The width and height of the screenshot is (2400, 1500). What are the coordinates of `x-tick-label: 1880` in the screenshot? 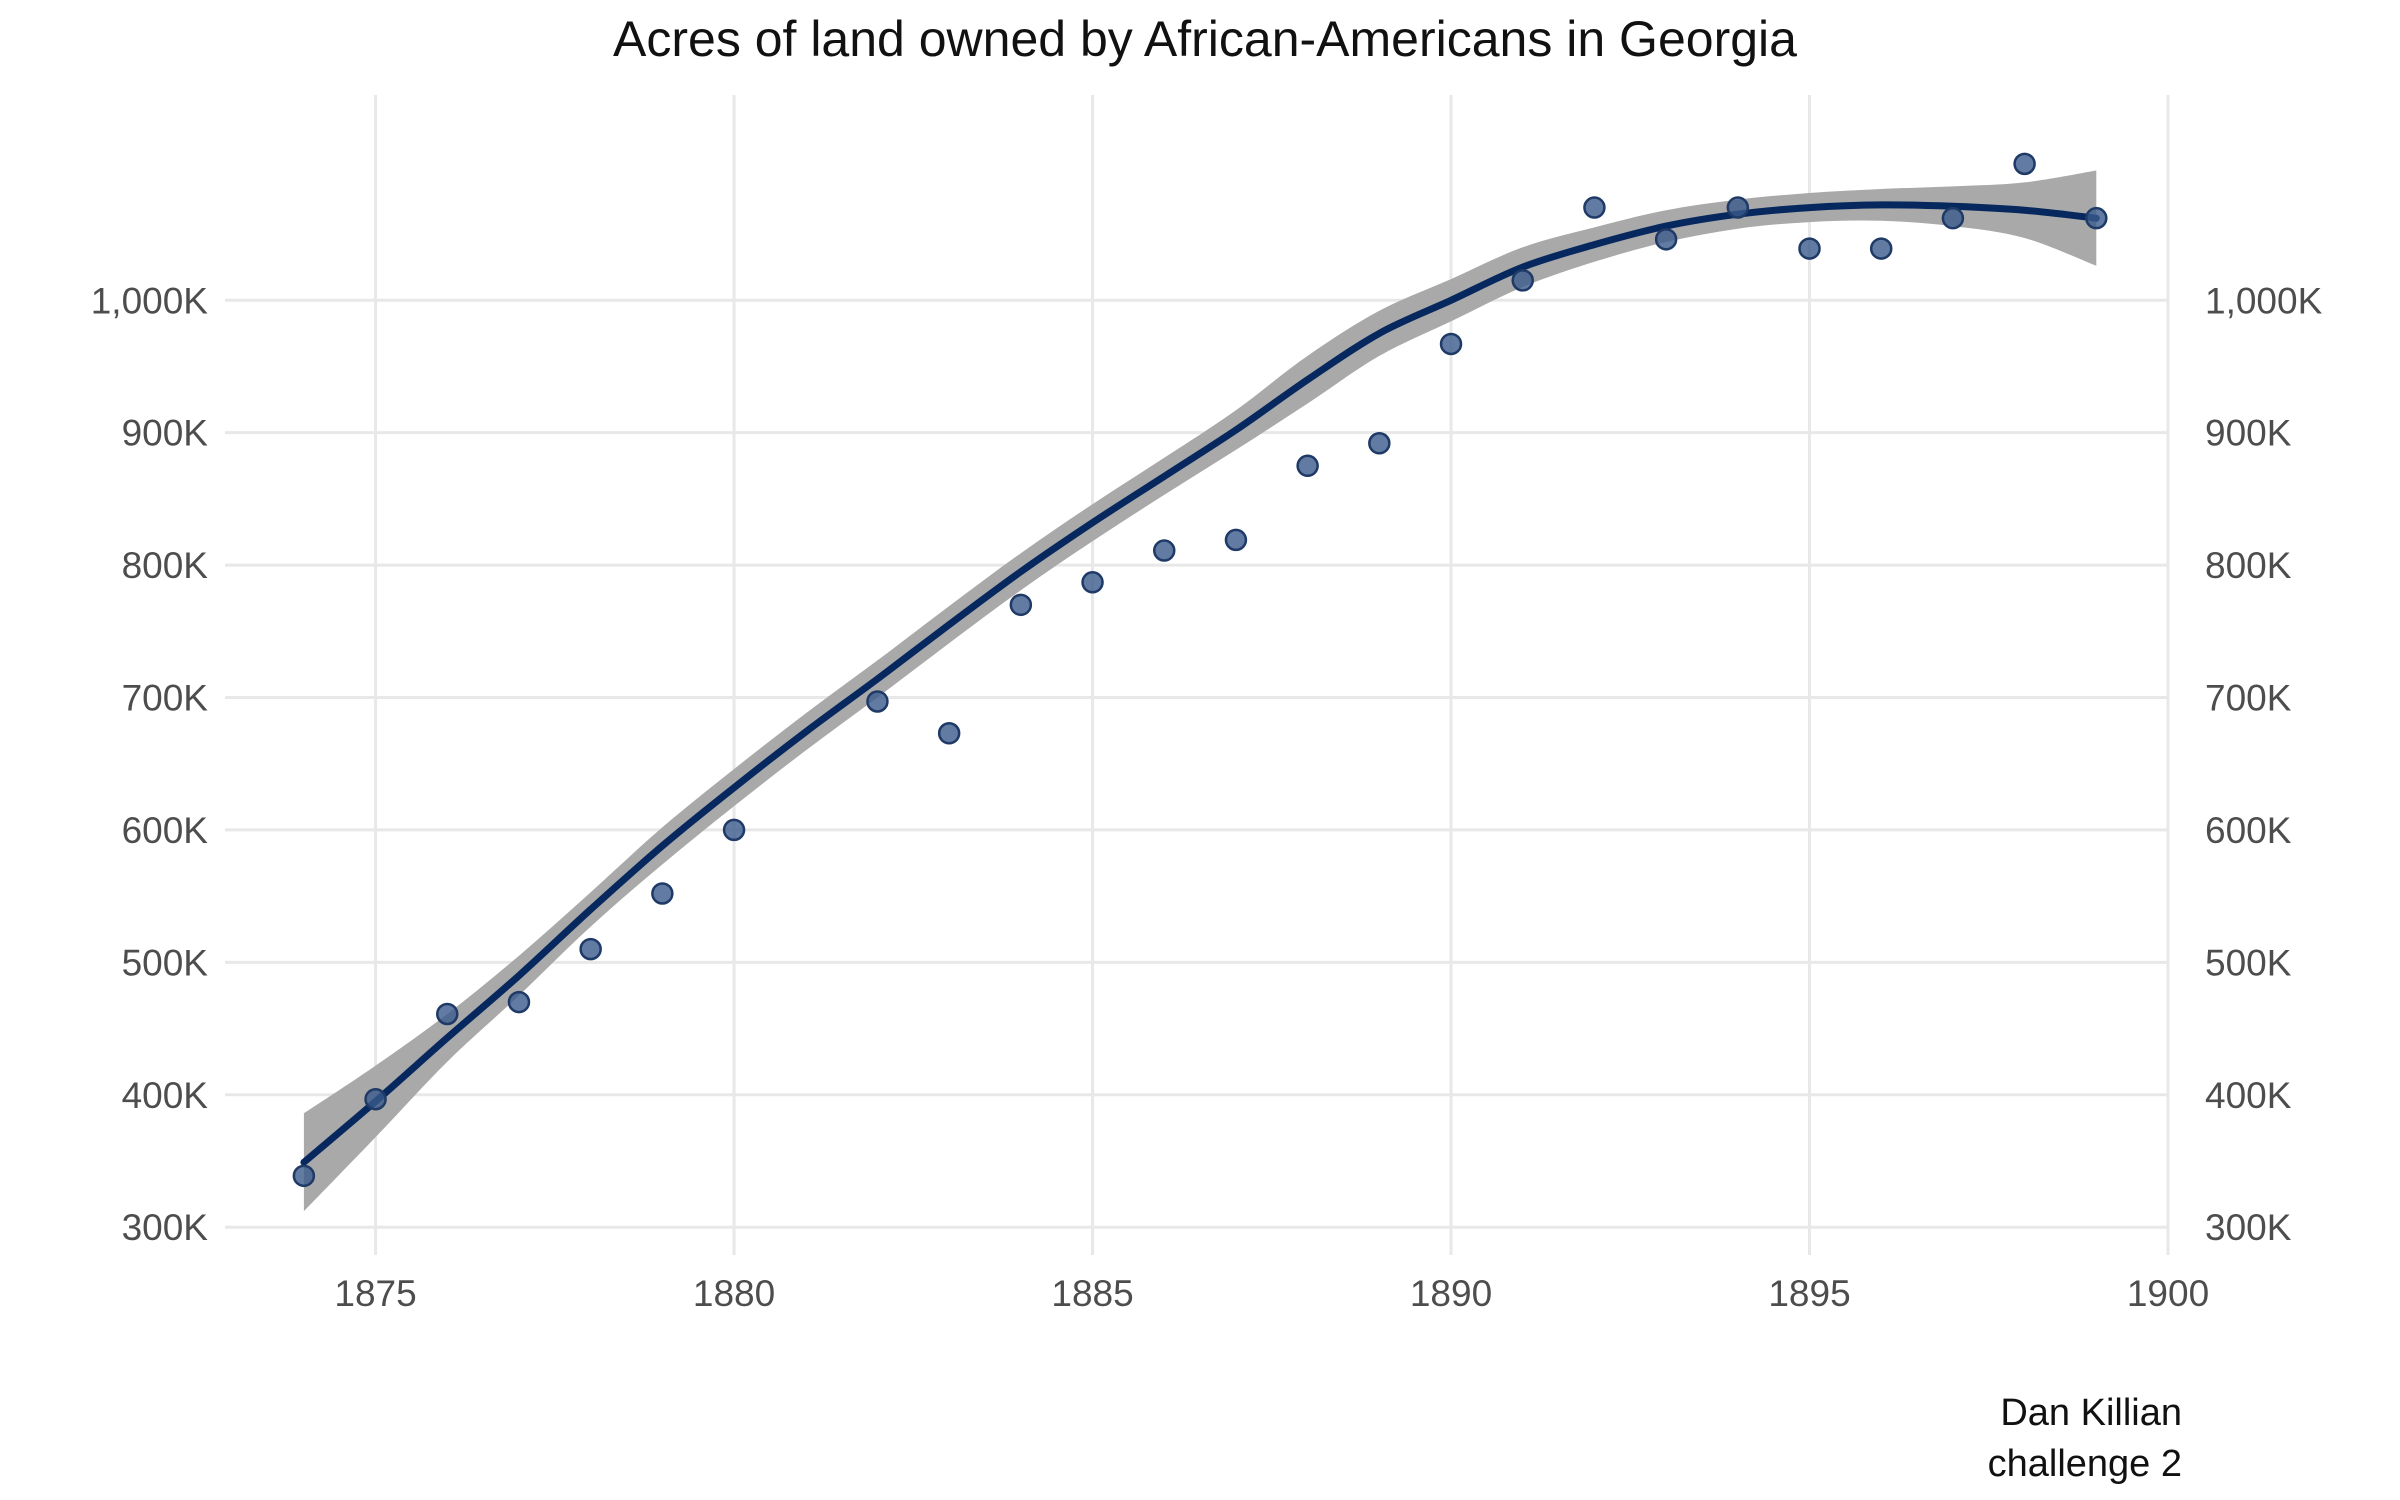 It's located at (734, 1293).